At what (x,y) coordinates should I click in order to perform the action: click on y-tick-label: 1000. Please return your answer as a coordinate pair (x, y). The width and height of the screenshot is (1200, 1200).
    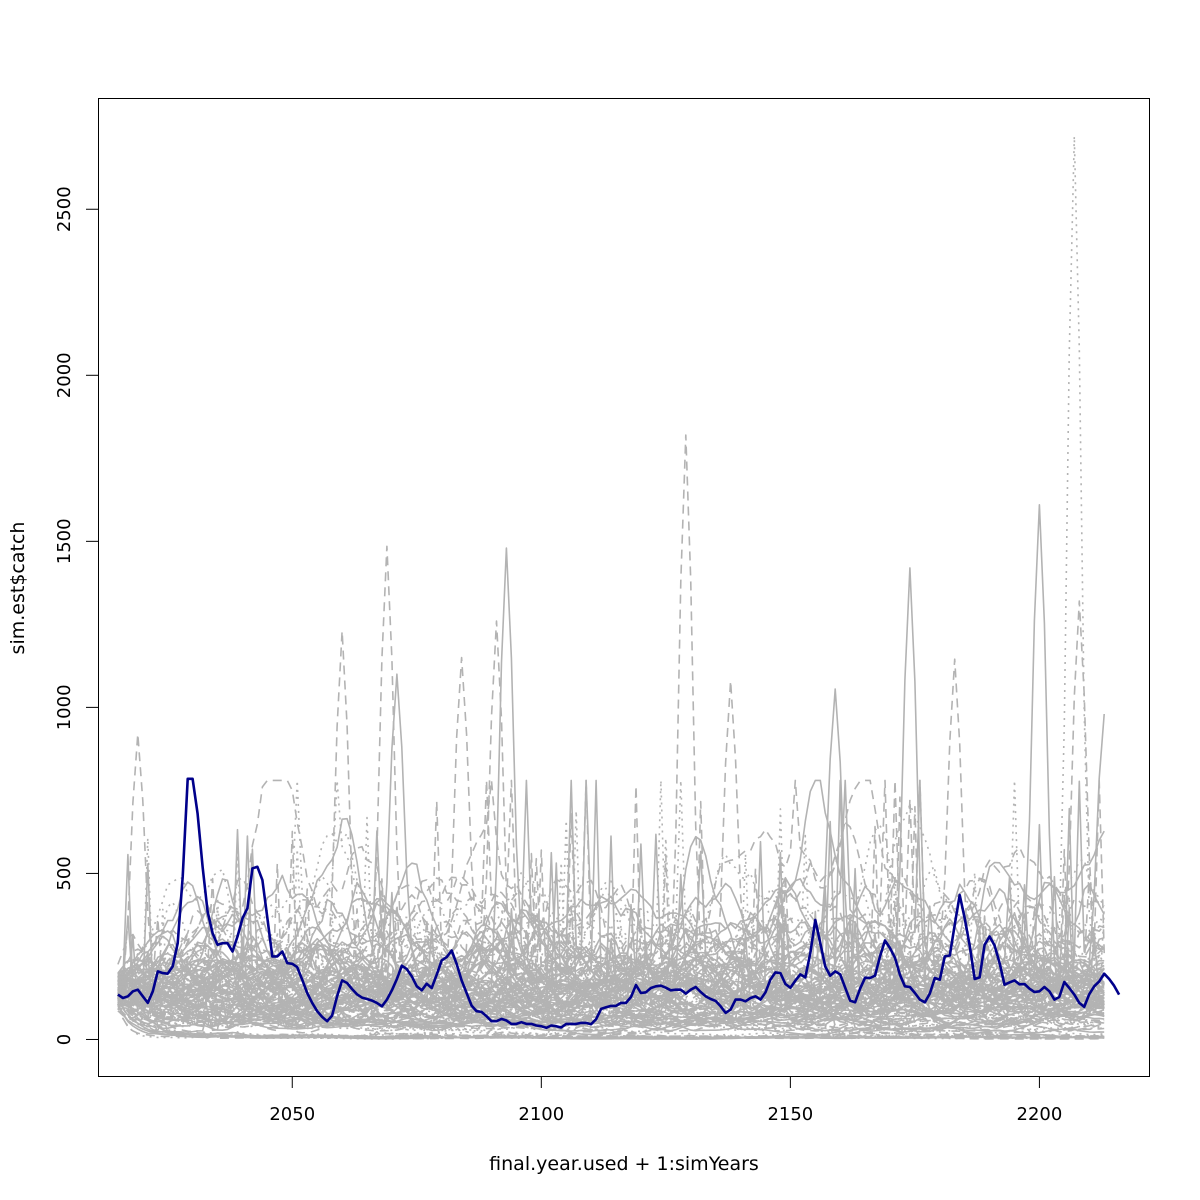
    Looking at the image, I should click on (64, 707).